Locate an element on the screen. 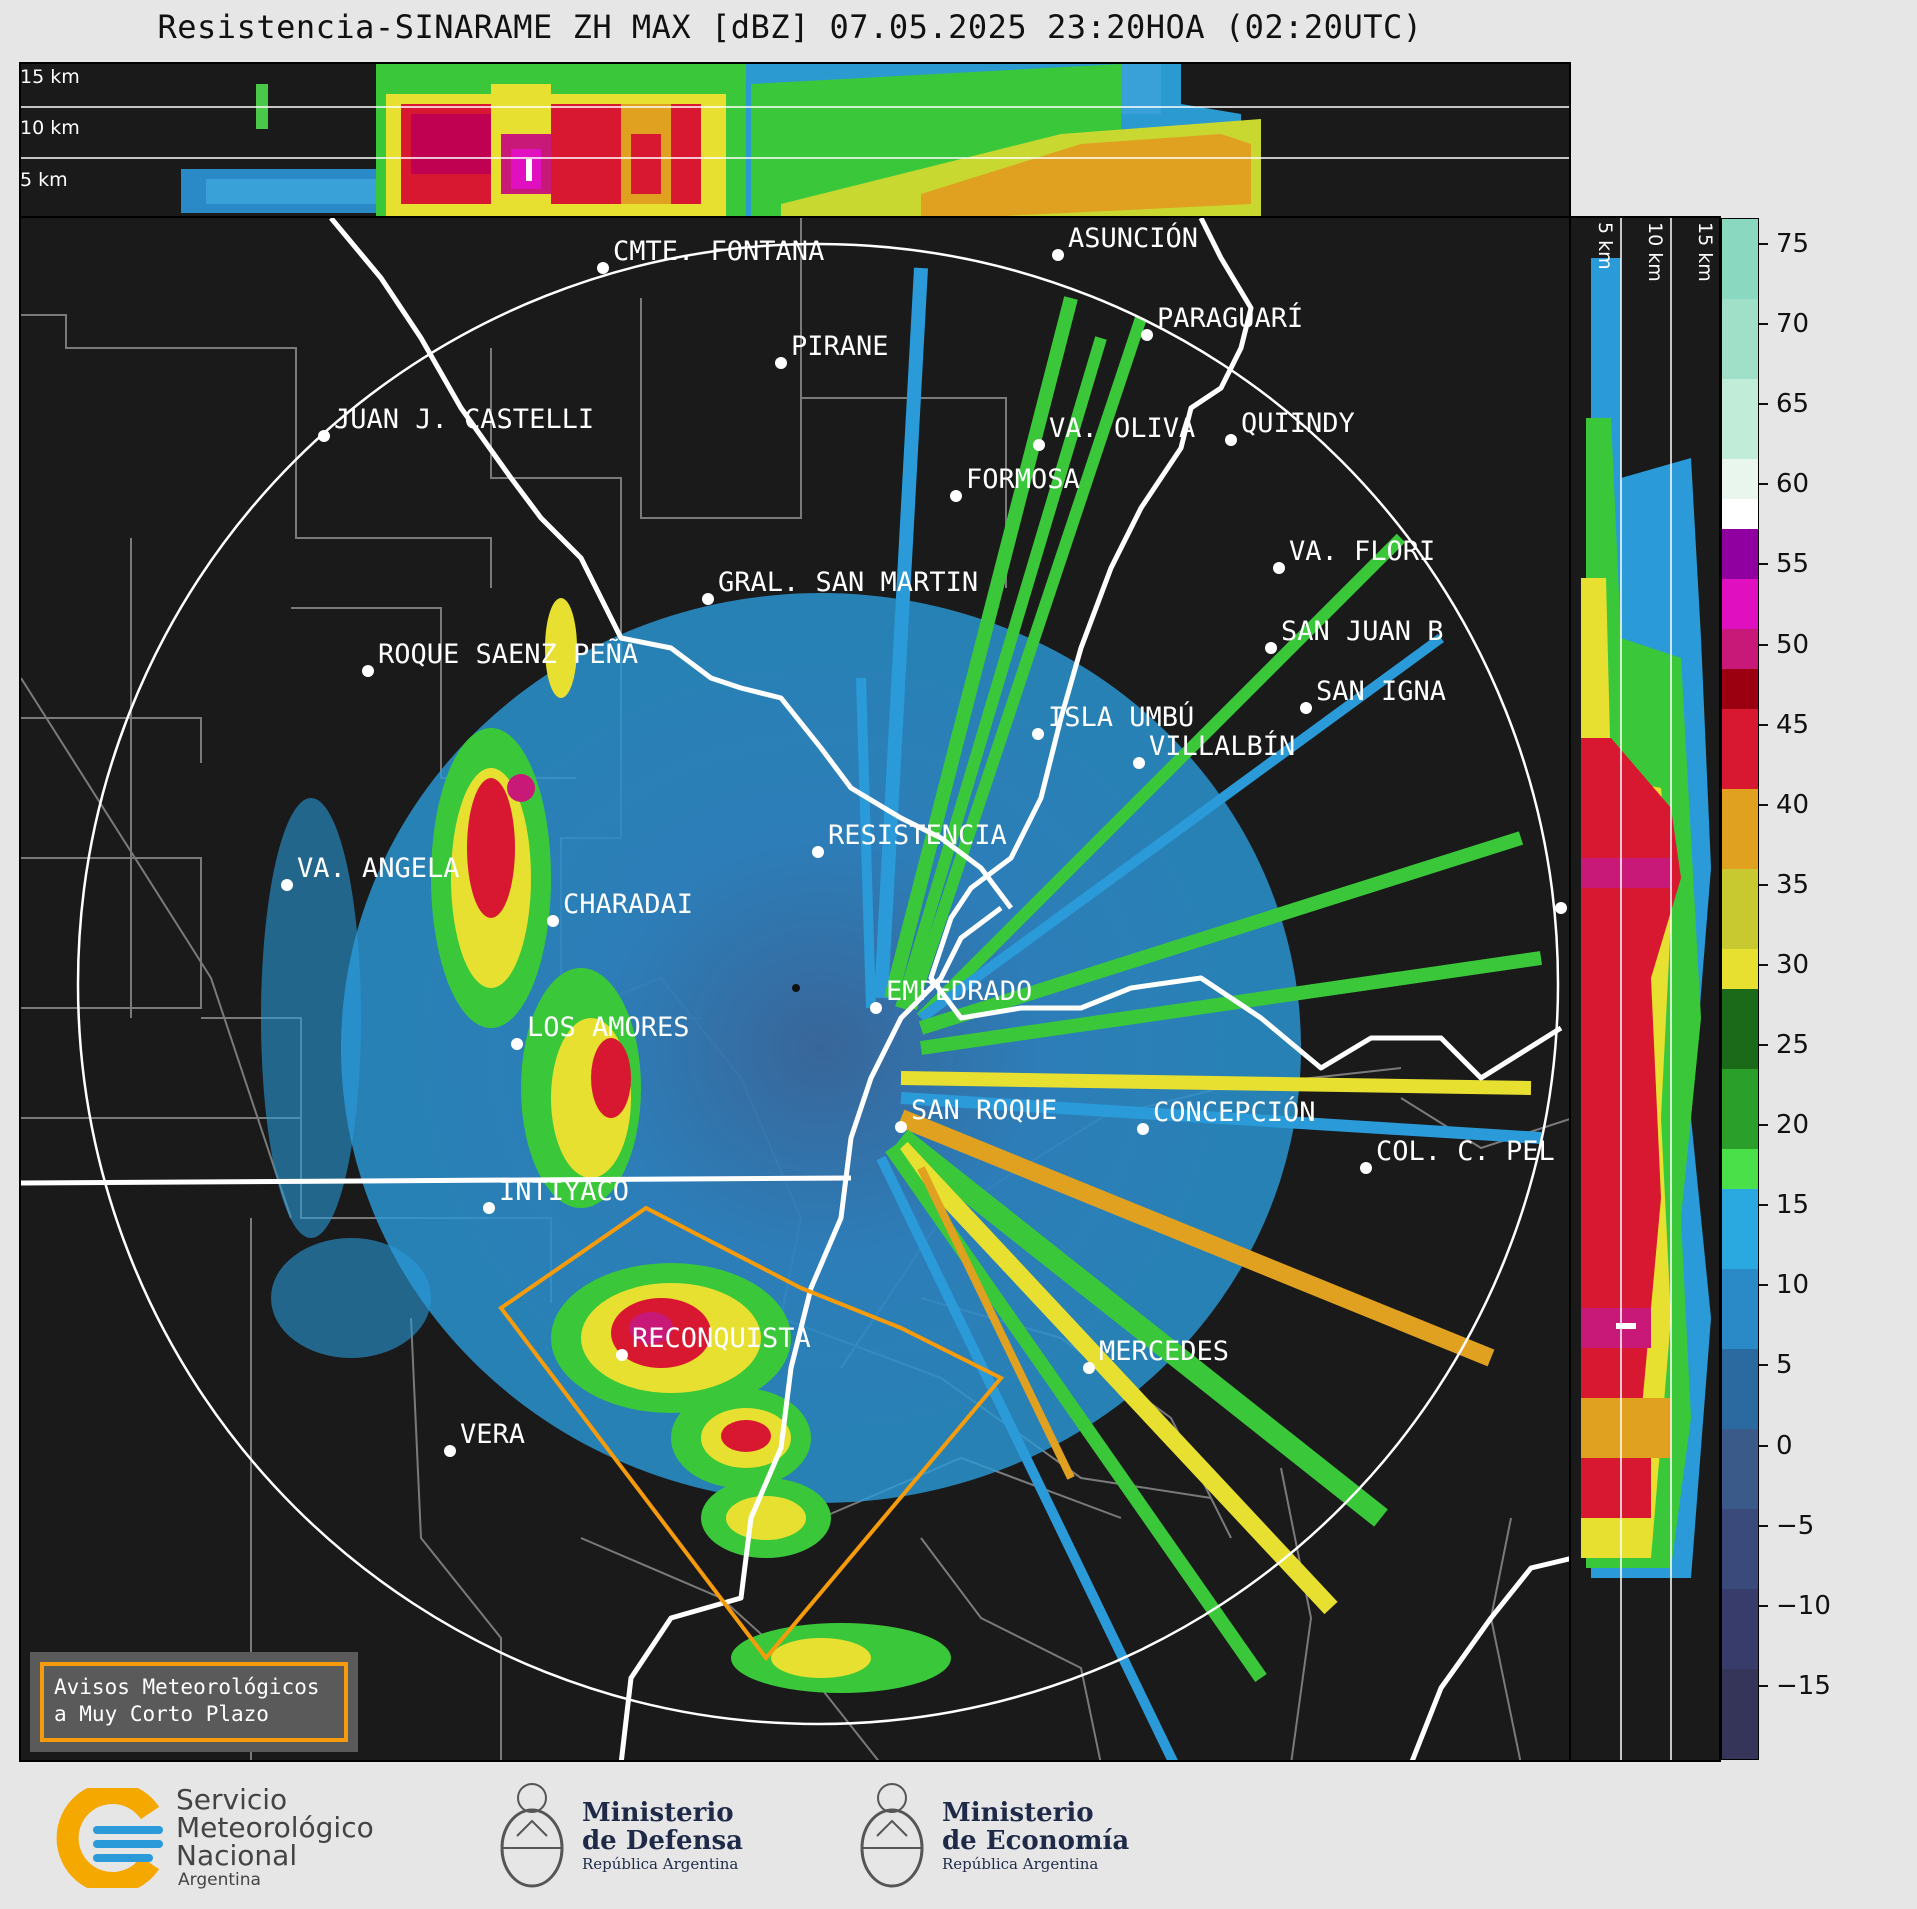 The height and width of the screenshot is (1909, 1917). side-cross-section-panel is located at coordinates (1645, 989).